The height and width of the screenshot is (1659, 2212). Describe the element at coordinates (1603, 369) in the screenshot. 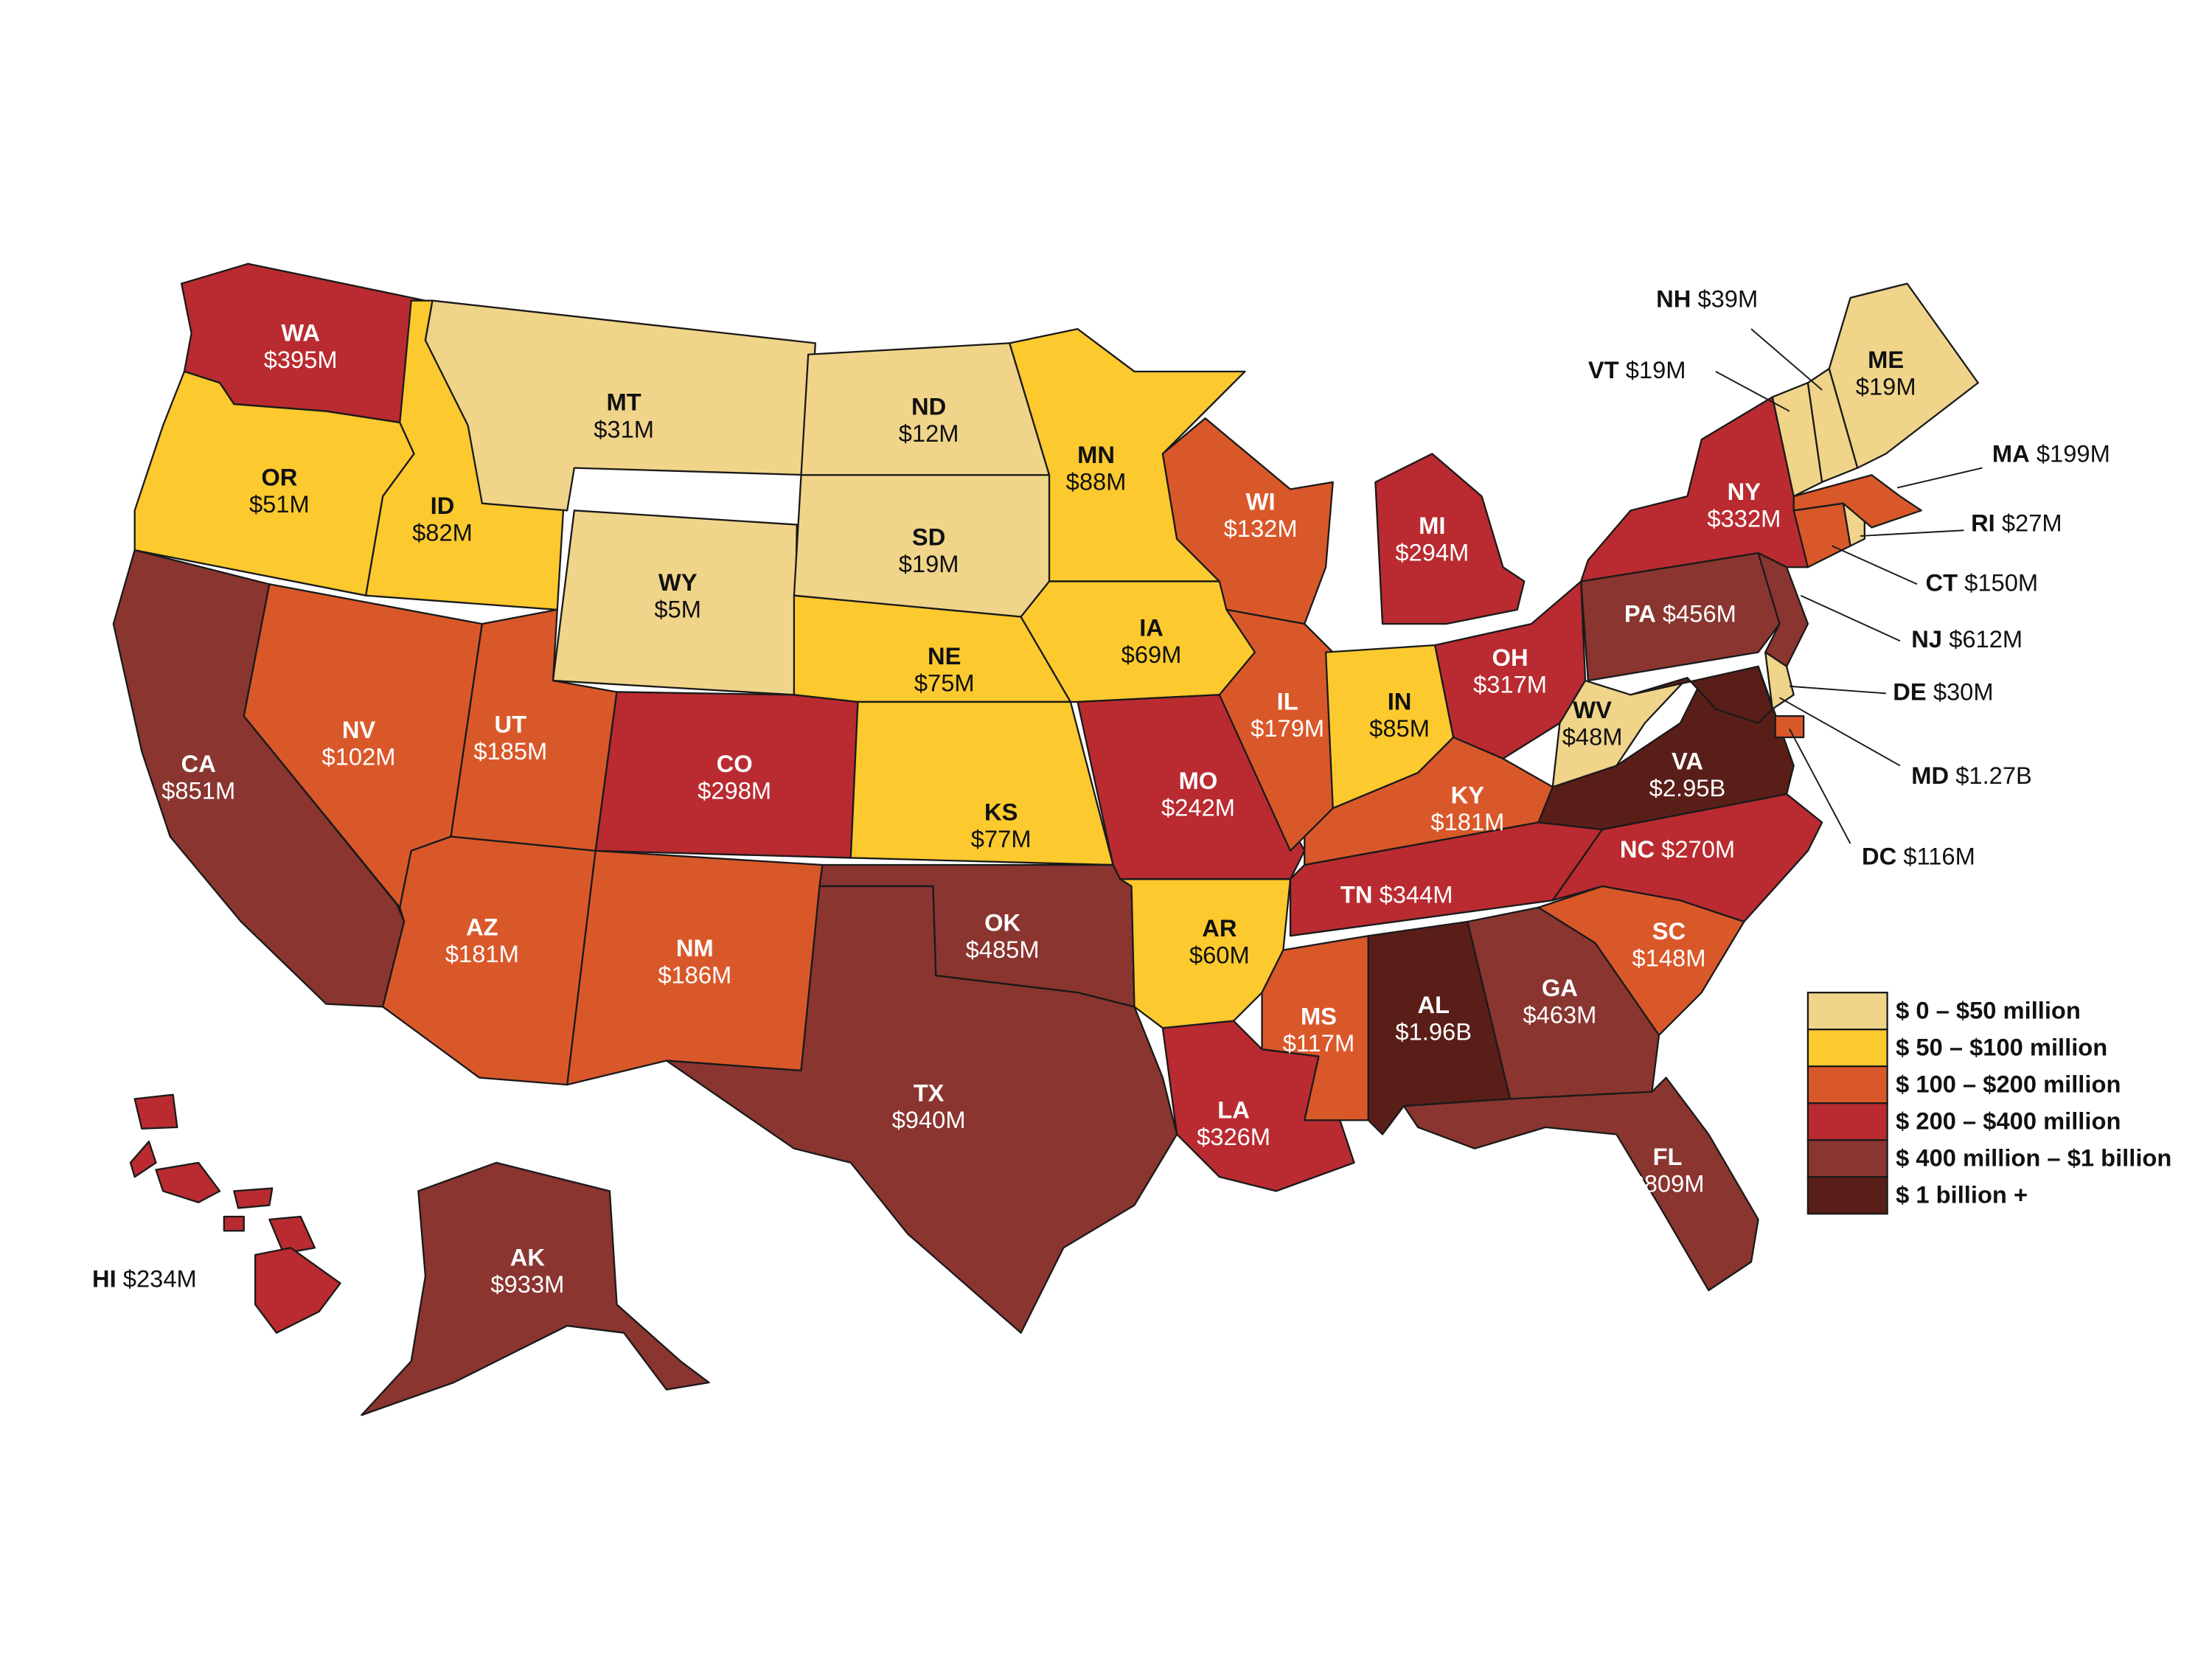

I see `state-code: VT` at that location.